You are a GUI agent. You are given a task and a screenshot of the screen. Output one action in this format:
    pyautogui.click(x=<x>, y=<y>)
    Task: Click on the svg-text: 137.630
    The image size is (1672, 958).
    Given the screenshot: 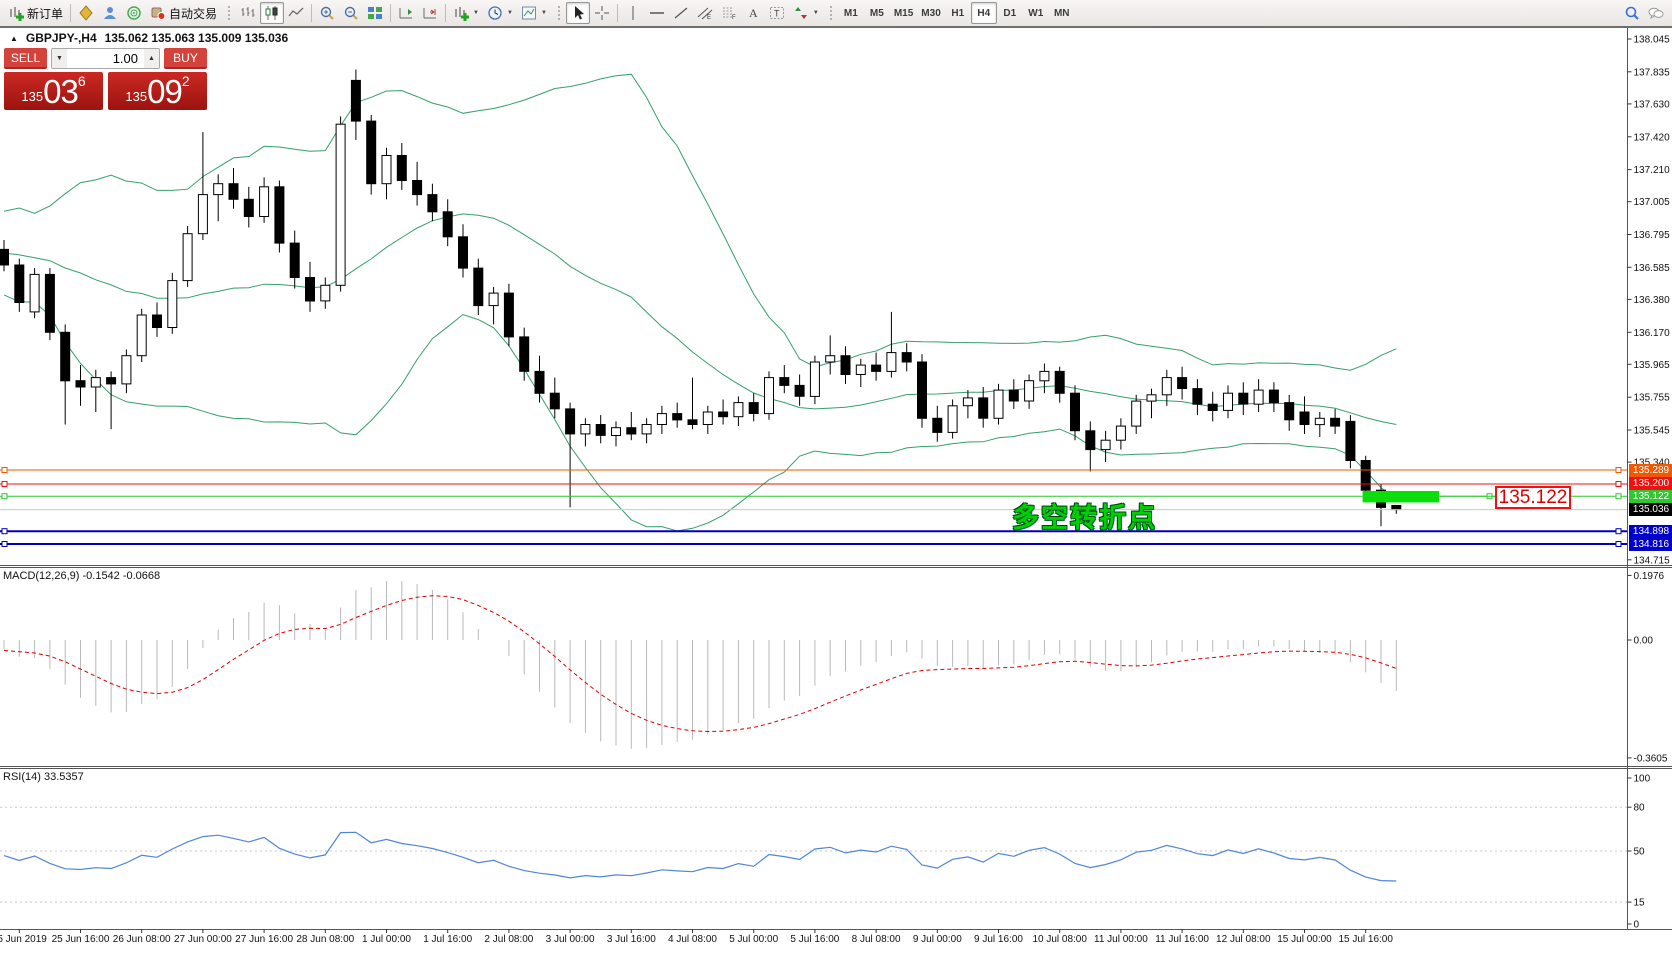 What is the action you would take?
    pyautogui.click(x=1652, y=104)
    